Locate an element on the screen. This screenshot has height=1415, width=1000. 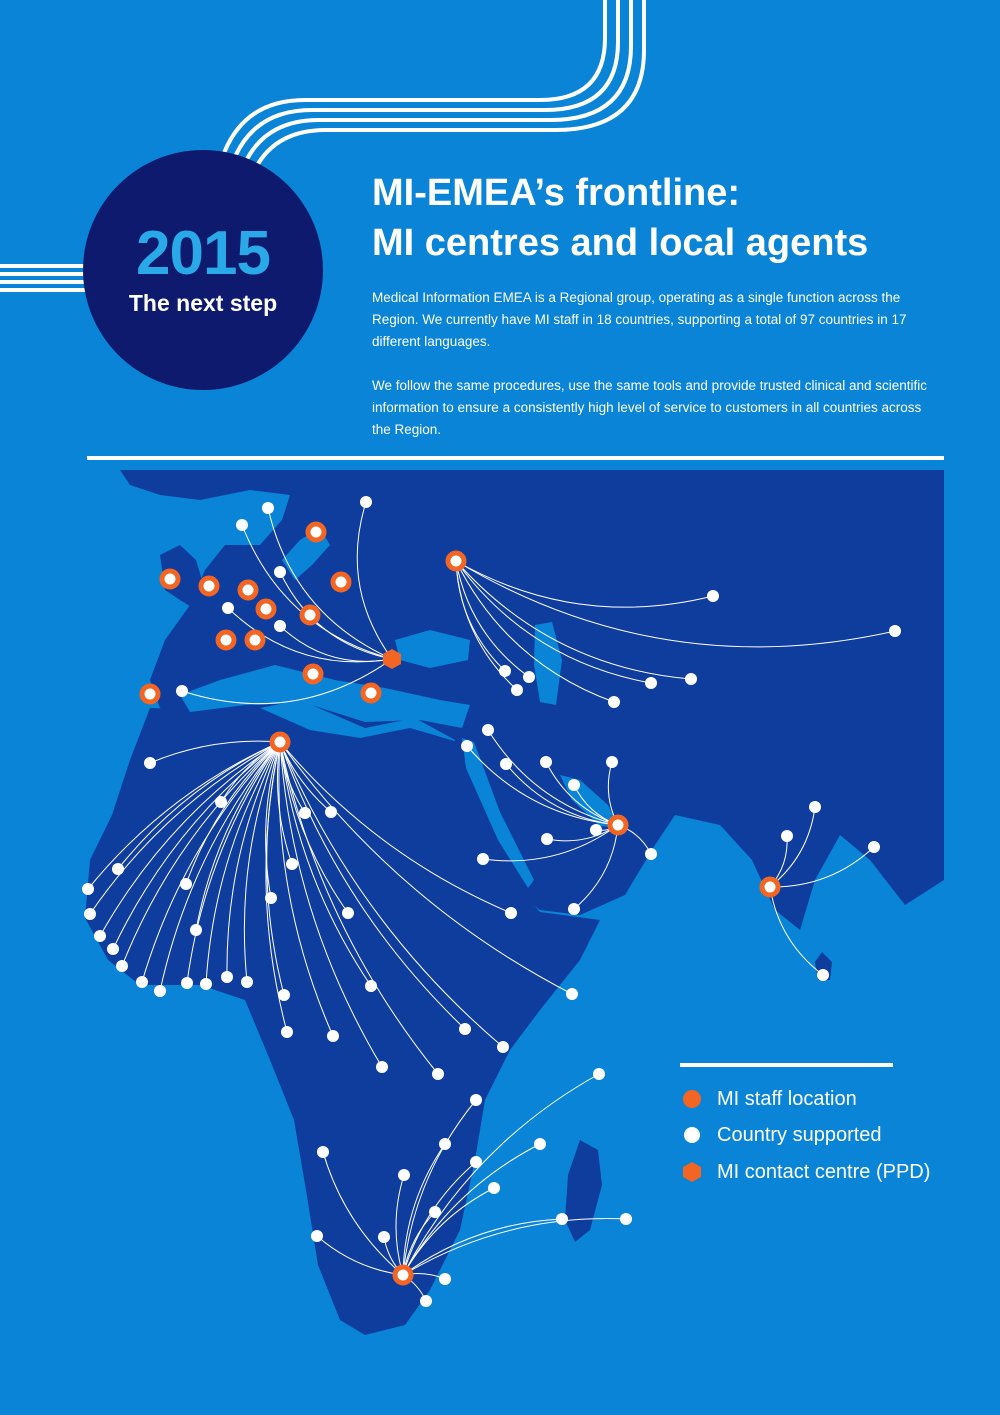
legend-centre-label: MI contact centre (PPD) is located at coordinates (824, 1172).